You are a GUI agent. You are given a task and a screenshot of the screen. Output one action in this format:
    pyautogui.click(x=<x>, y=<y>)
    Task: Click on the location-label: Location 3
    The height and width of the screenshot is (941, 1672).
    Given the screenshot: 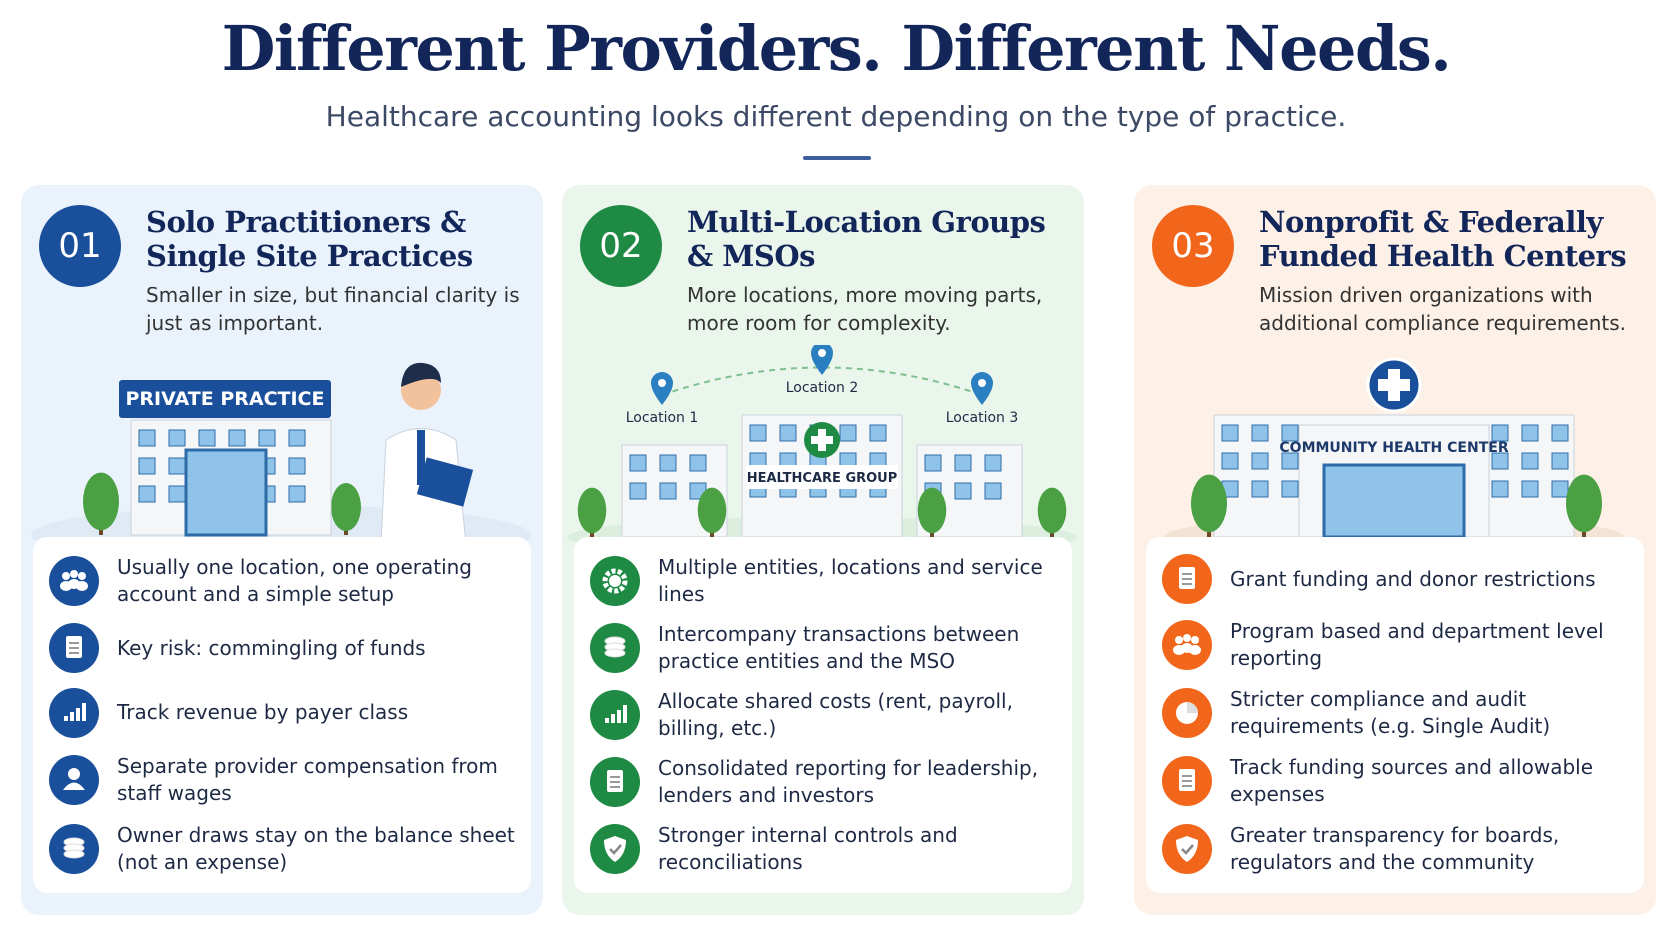 What is the action you would take?
    pyautogui.click(x=982, y=418)
    